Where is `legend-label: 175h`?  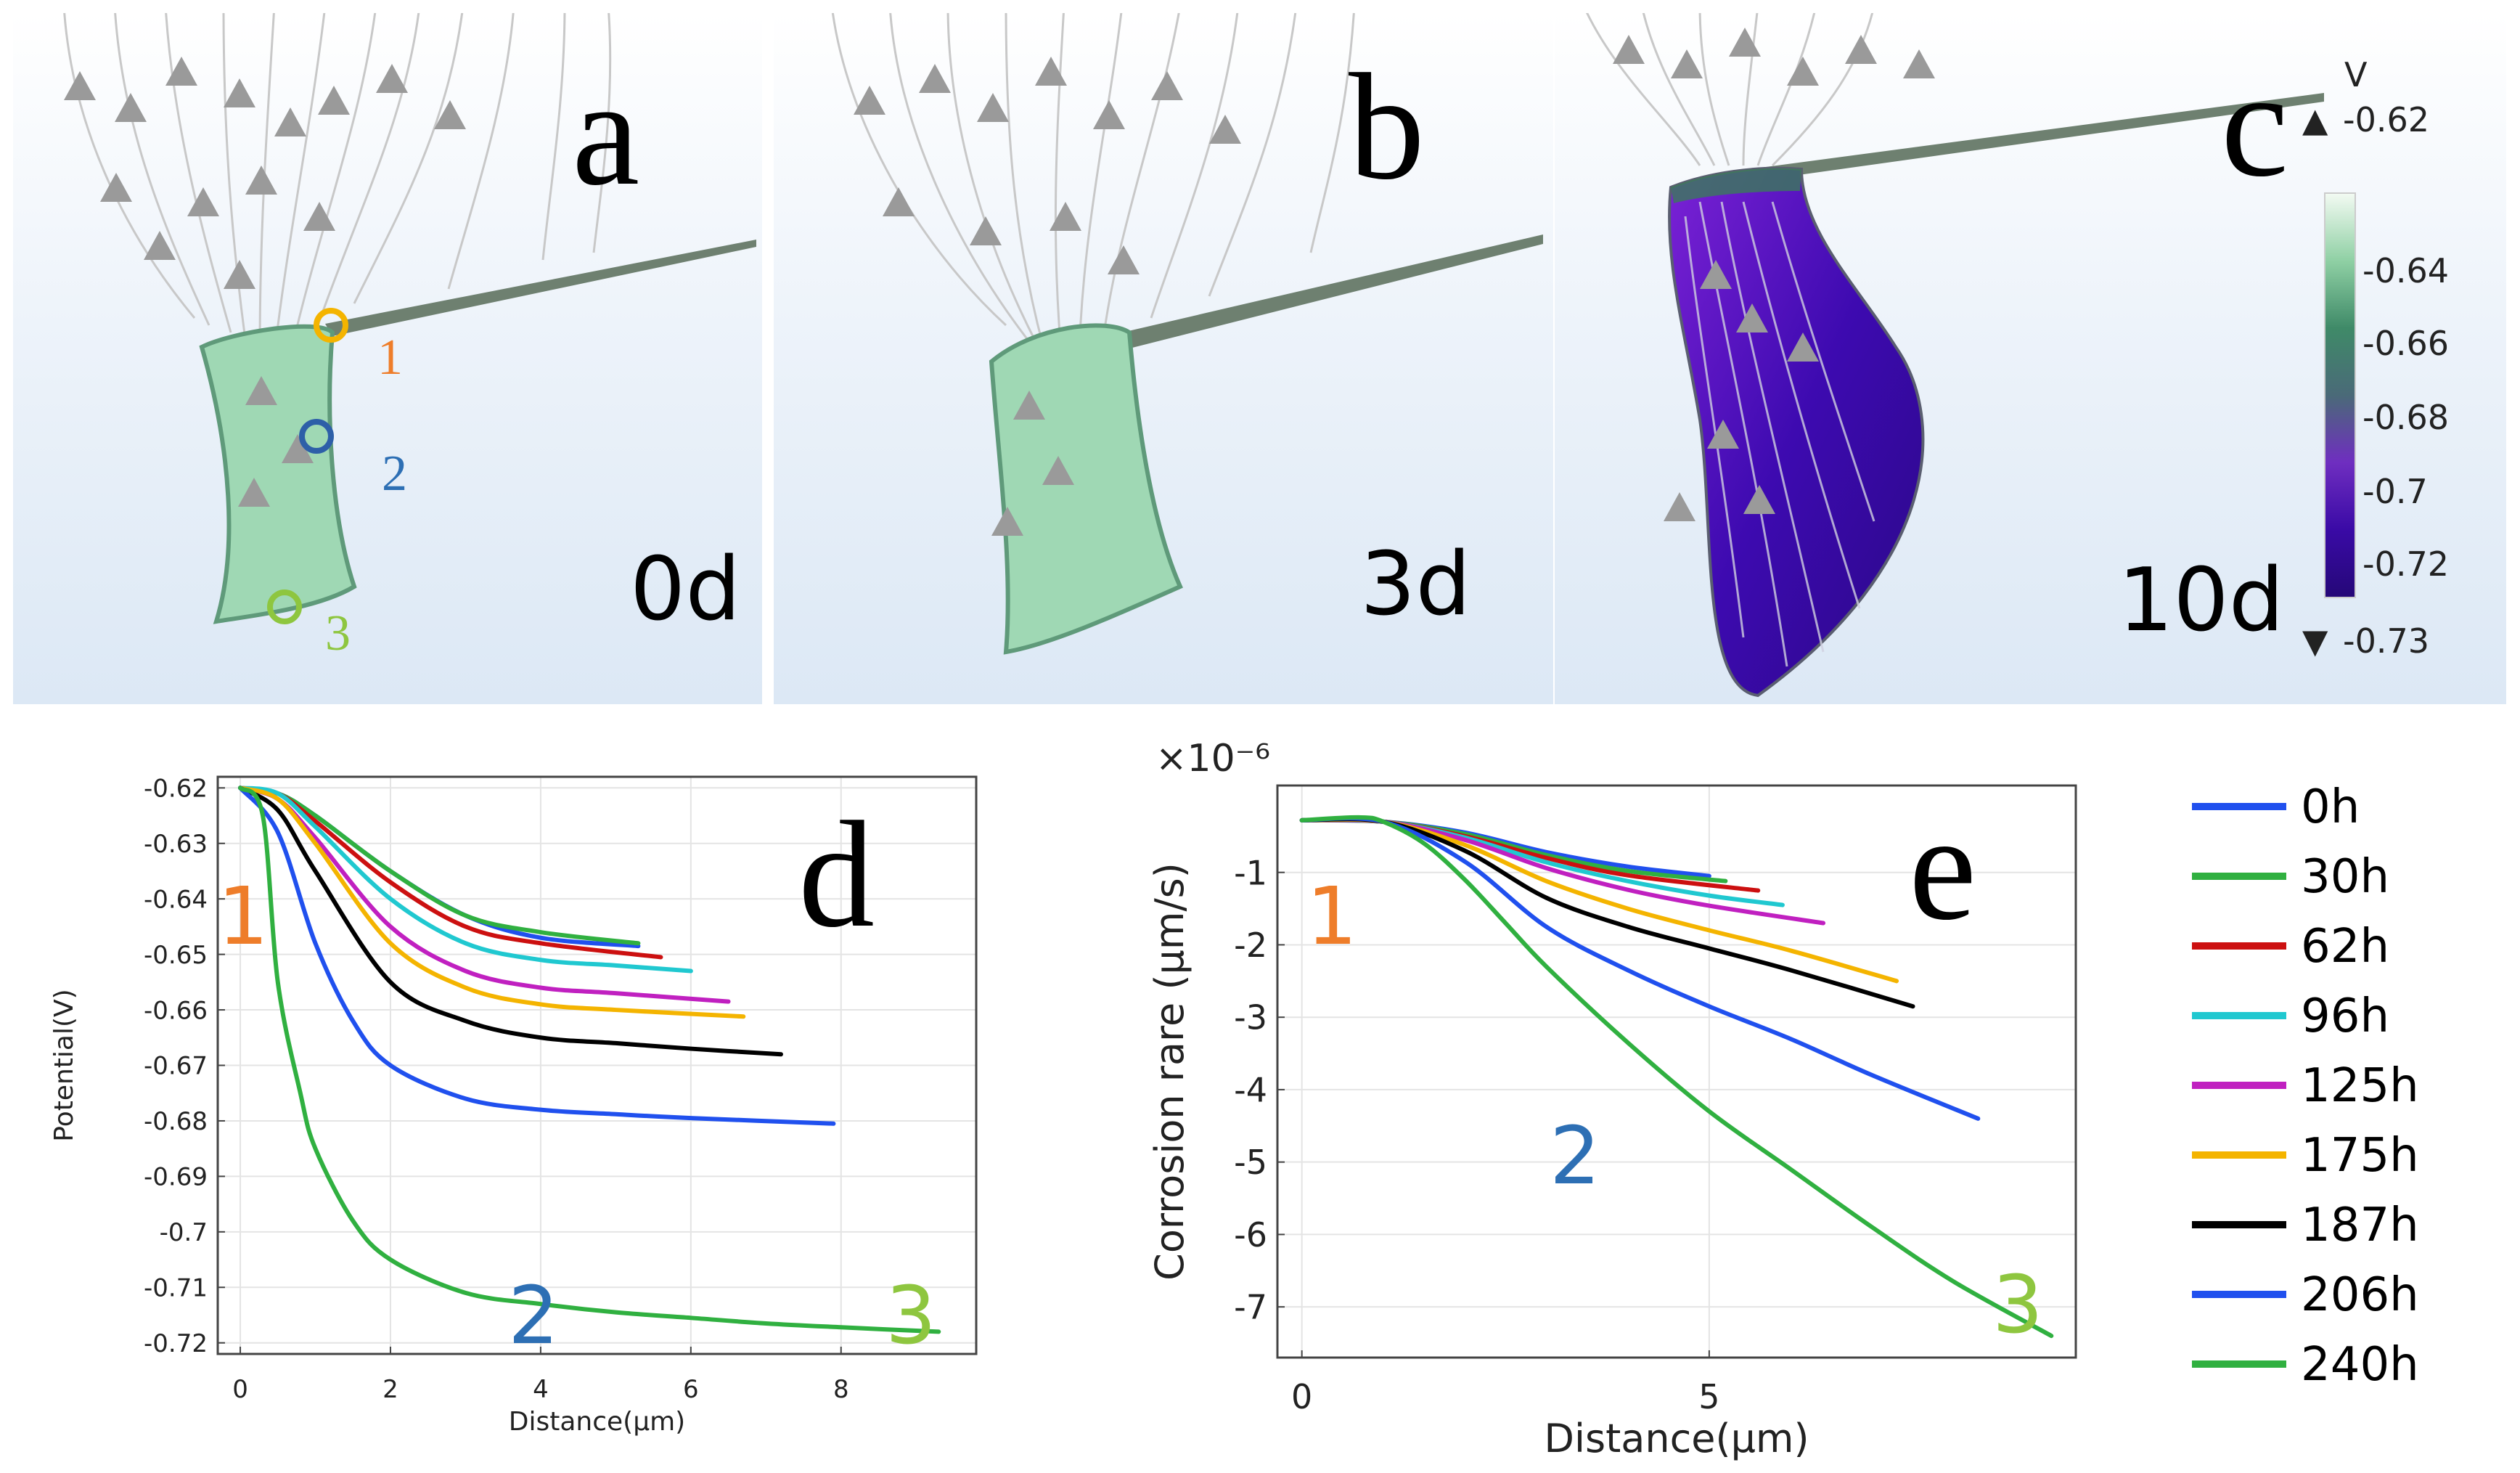 legend-label: 175h is located at coordinates (2360, 1156).